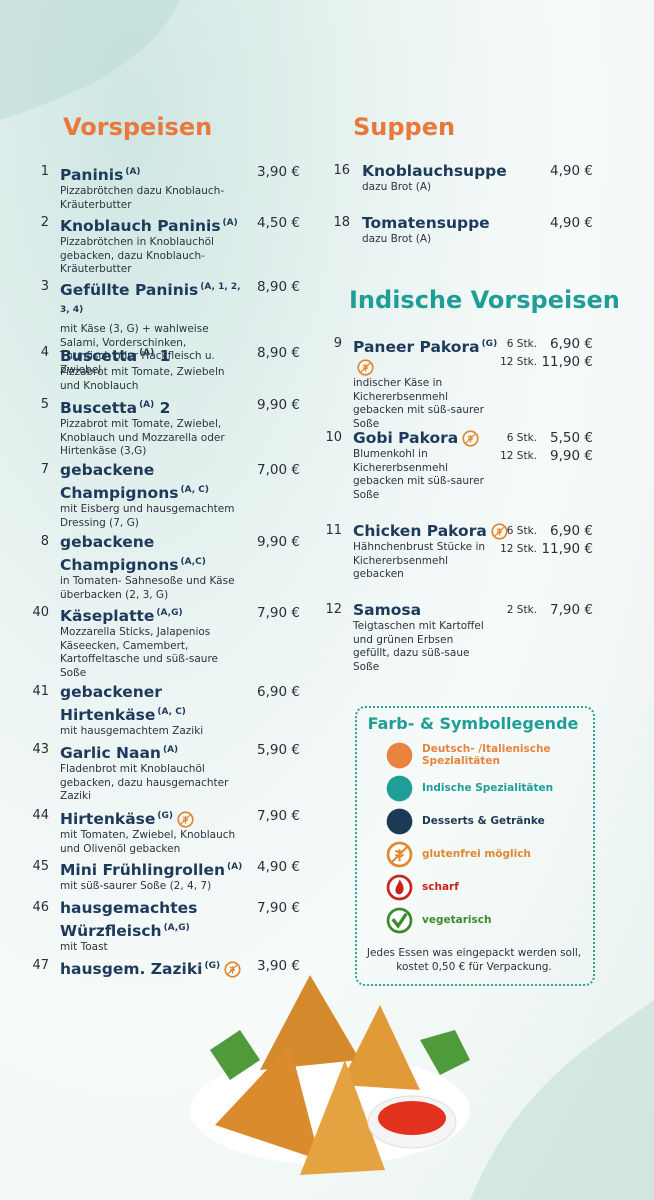 Image resolution: width=654 pixels, height=1200 pixels. I want to click on legend-label: vegetarisch, so click(457, 920).